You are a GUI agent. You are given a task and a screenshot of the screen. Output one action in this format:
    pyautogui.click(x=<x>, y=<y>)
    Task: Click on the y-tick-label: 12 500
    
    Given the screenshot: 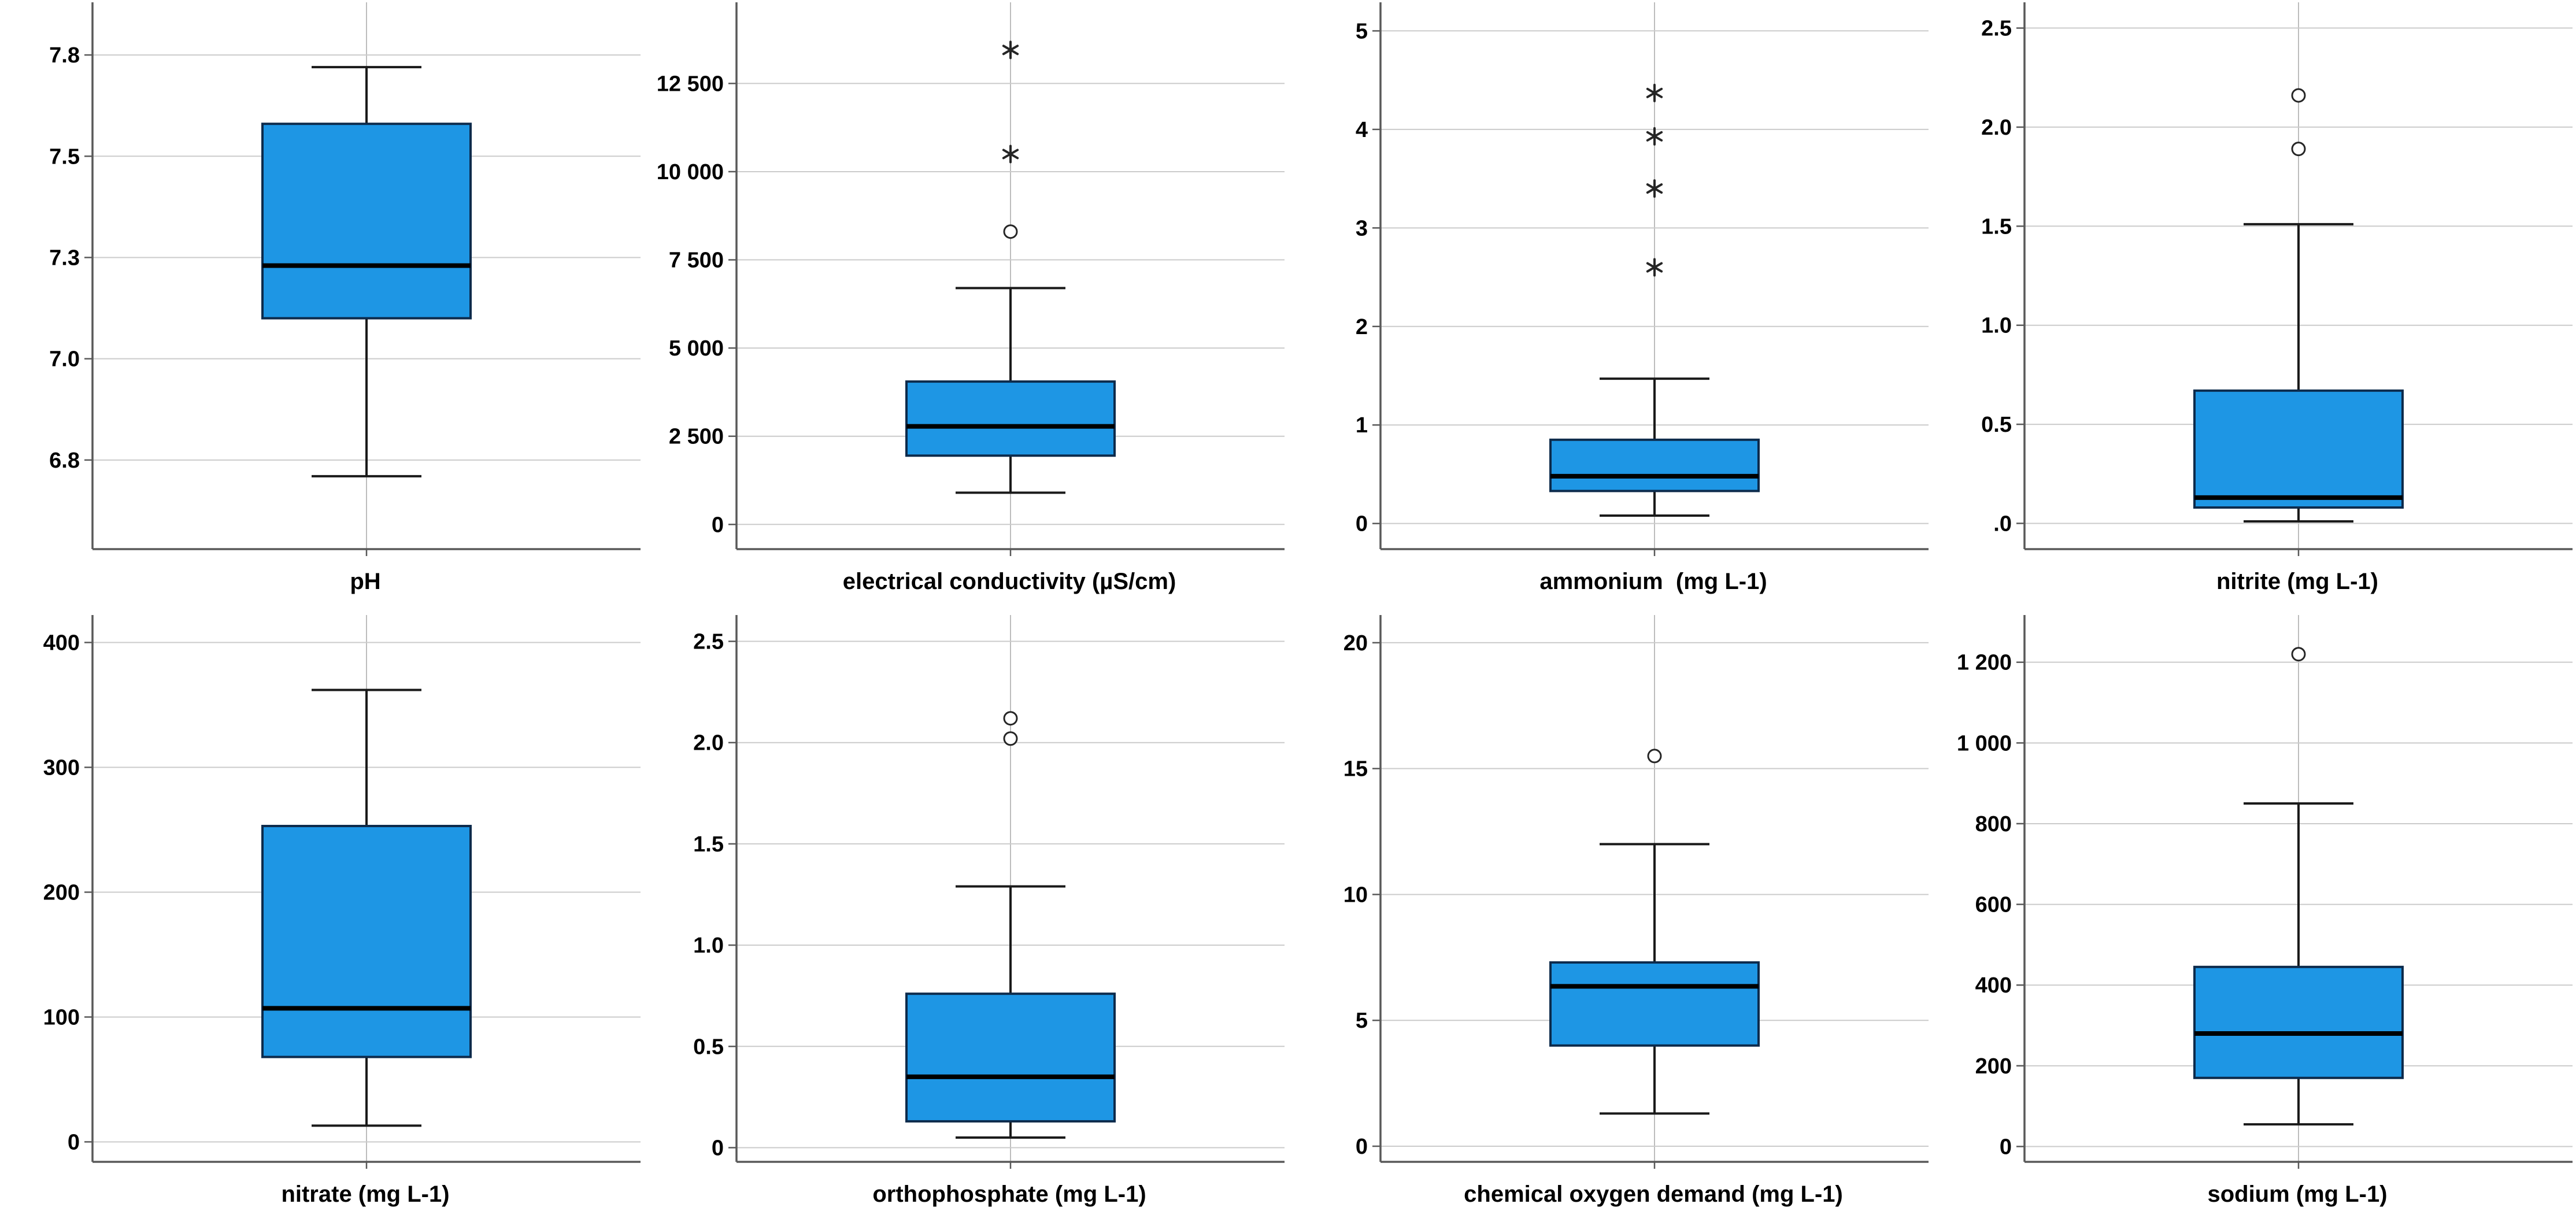 What is the action you would take?
    pyautogui.click(x=691, y=84)
    